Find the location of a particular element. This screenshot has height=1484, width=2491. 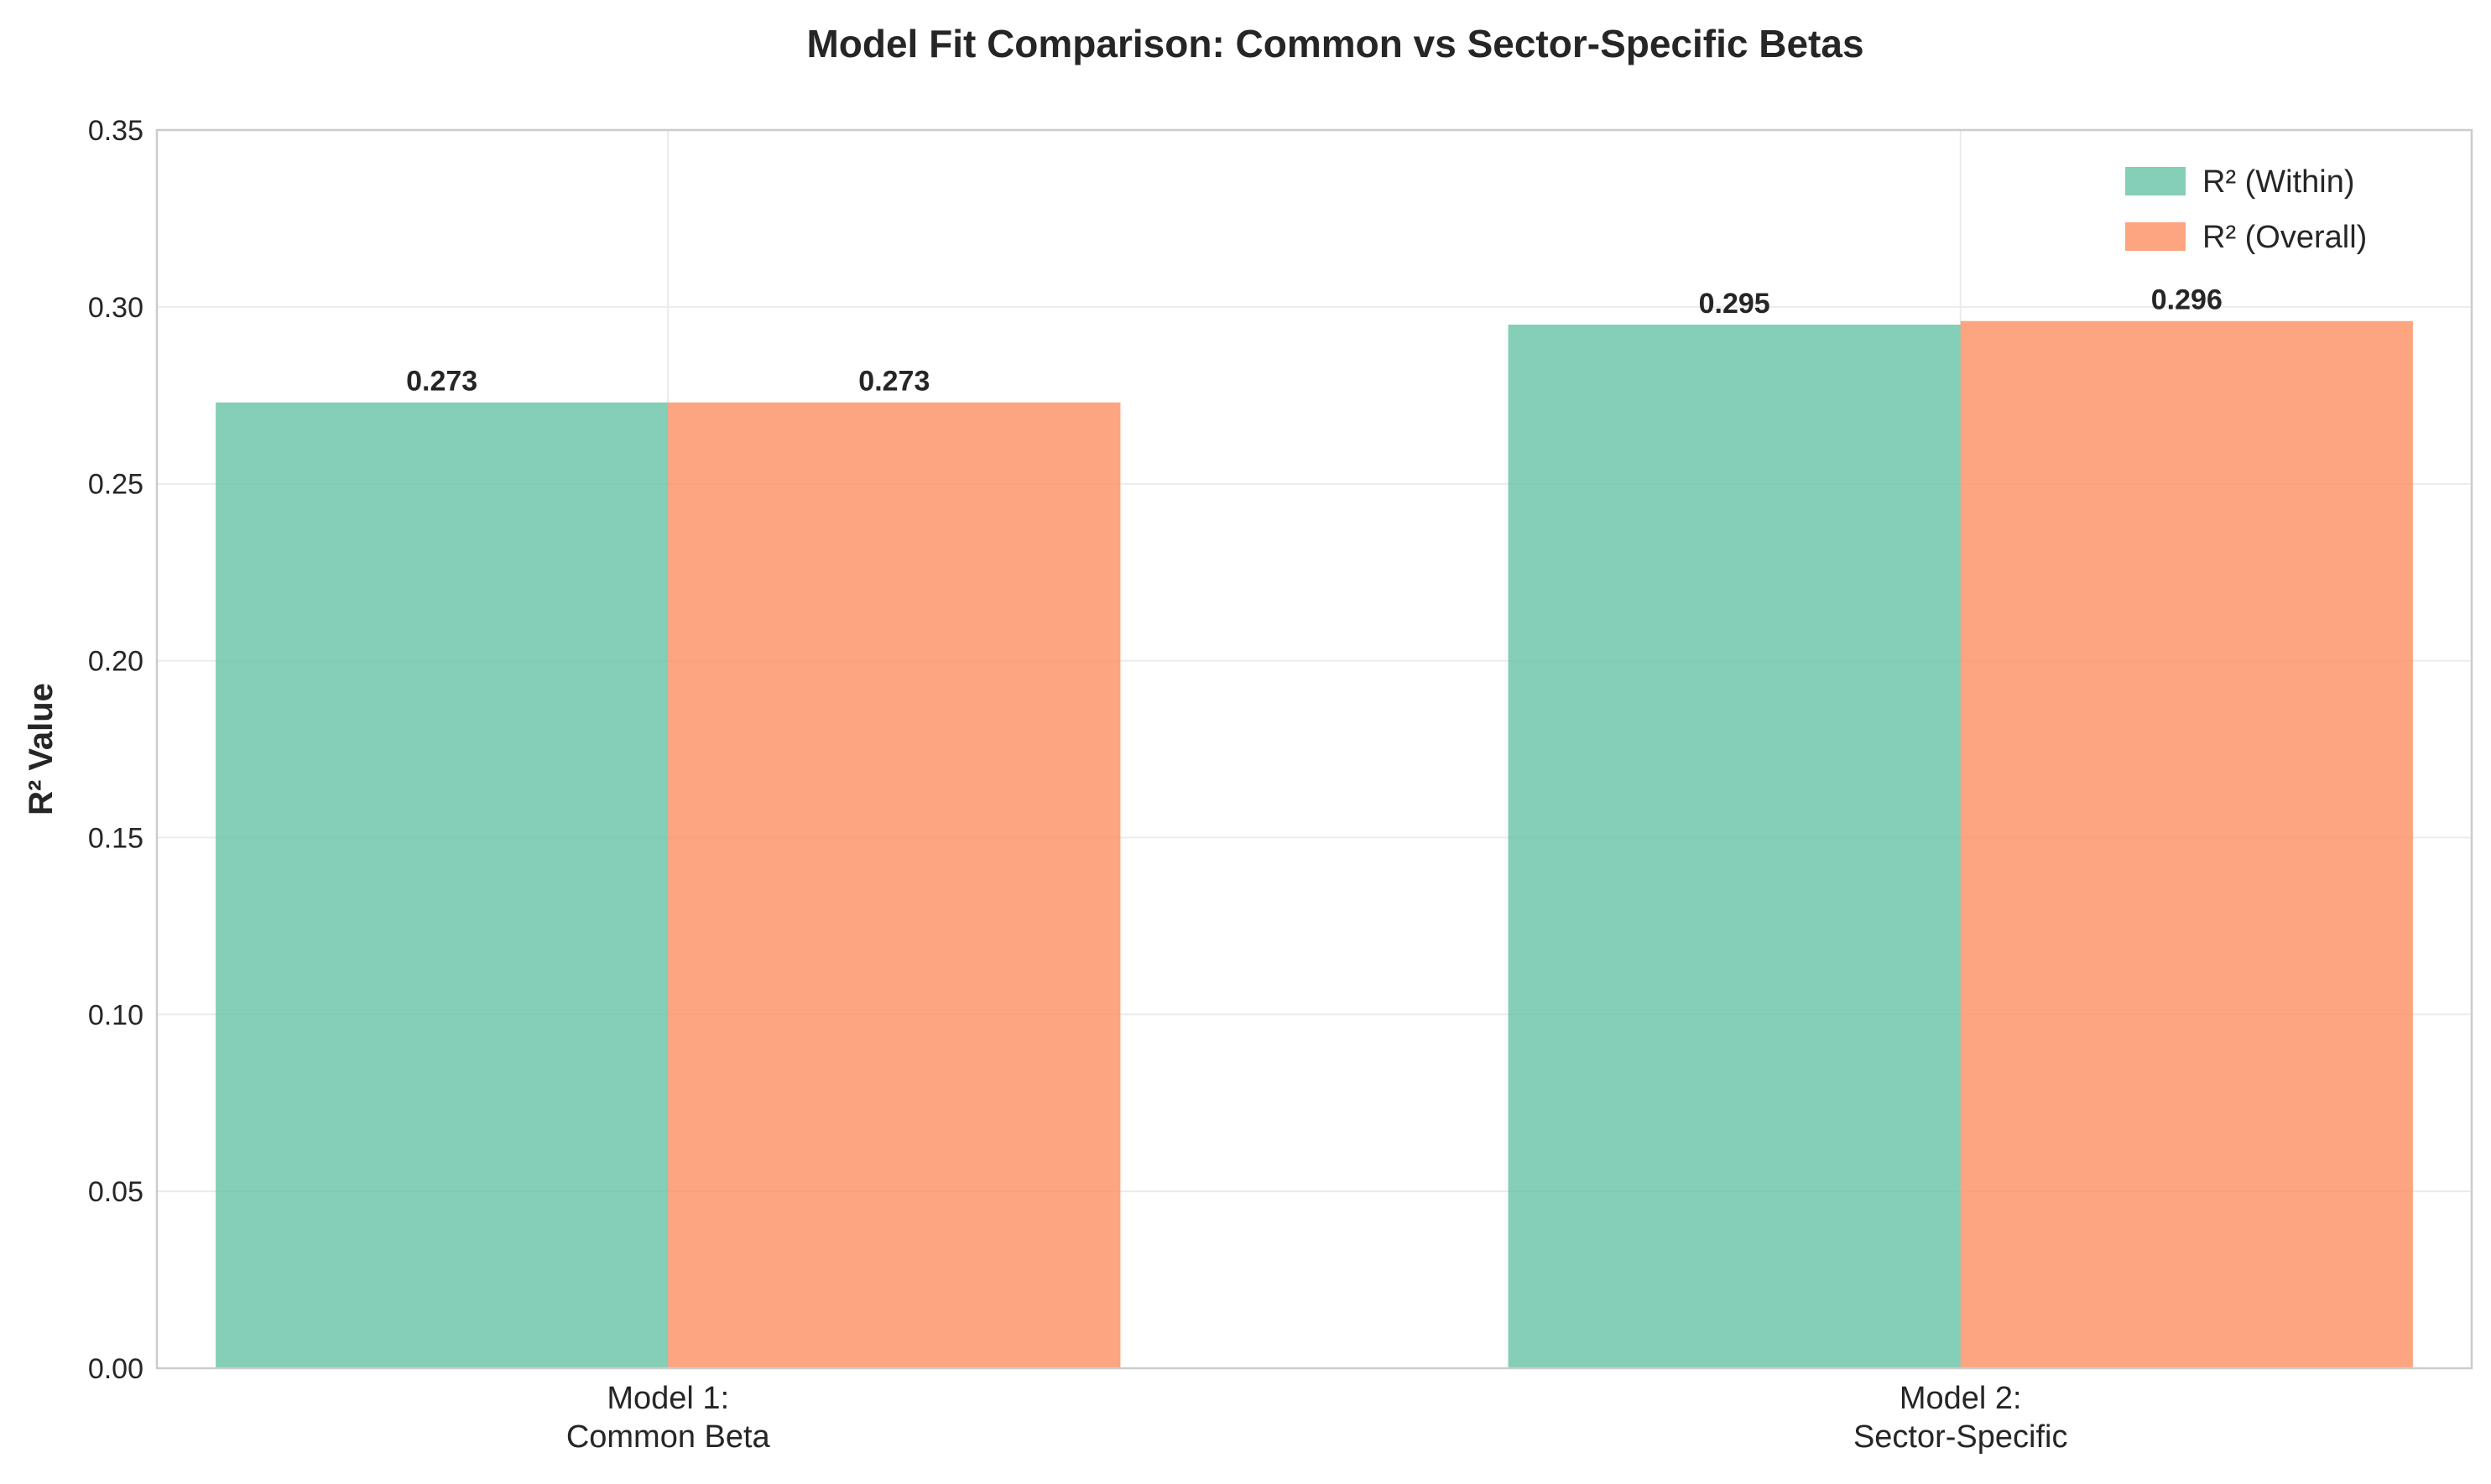

bar-value-label: 0.296 is located at coordinates (2187, 300).